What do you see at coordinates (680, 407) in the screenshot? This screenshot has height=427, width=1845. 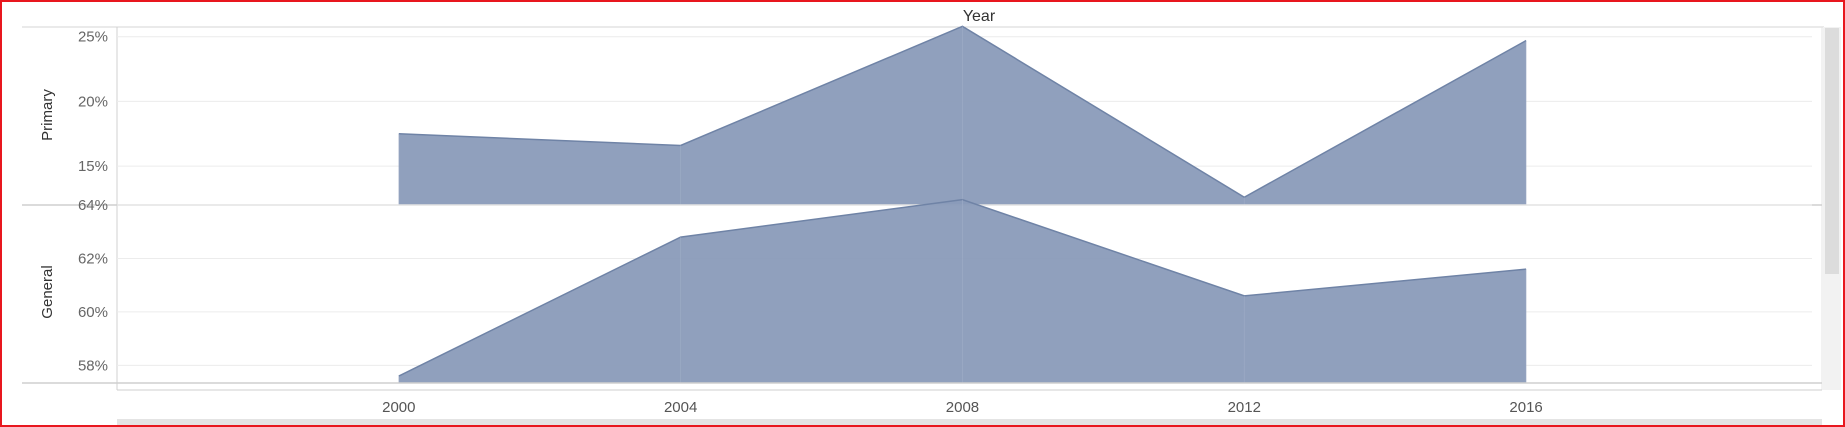 I see `x-tick-label: 2004` at bounding box center [680, 407].